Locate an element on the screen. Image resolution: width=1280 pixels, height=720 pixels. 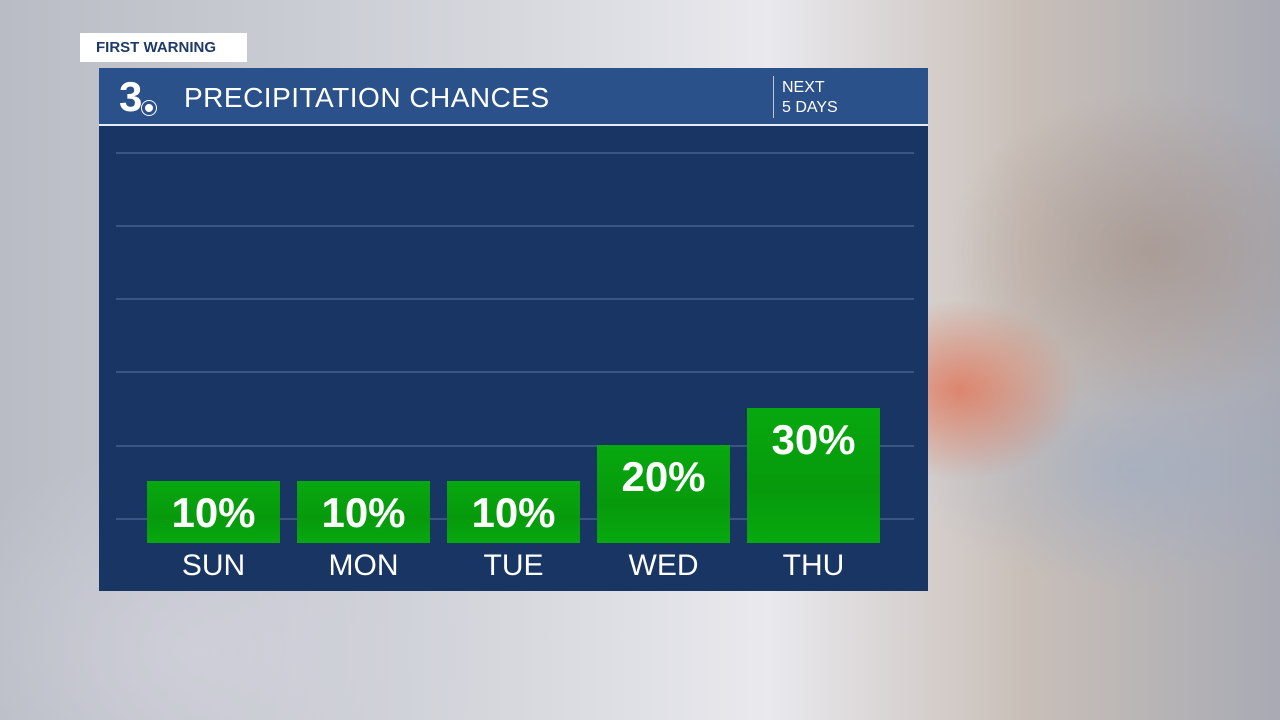
day-label: WED is located at coordinates (663, 565).